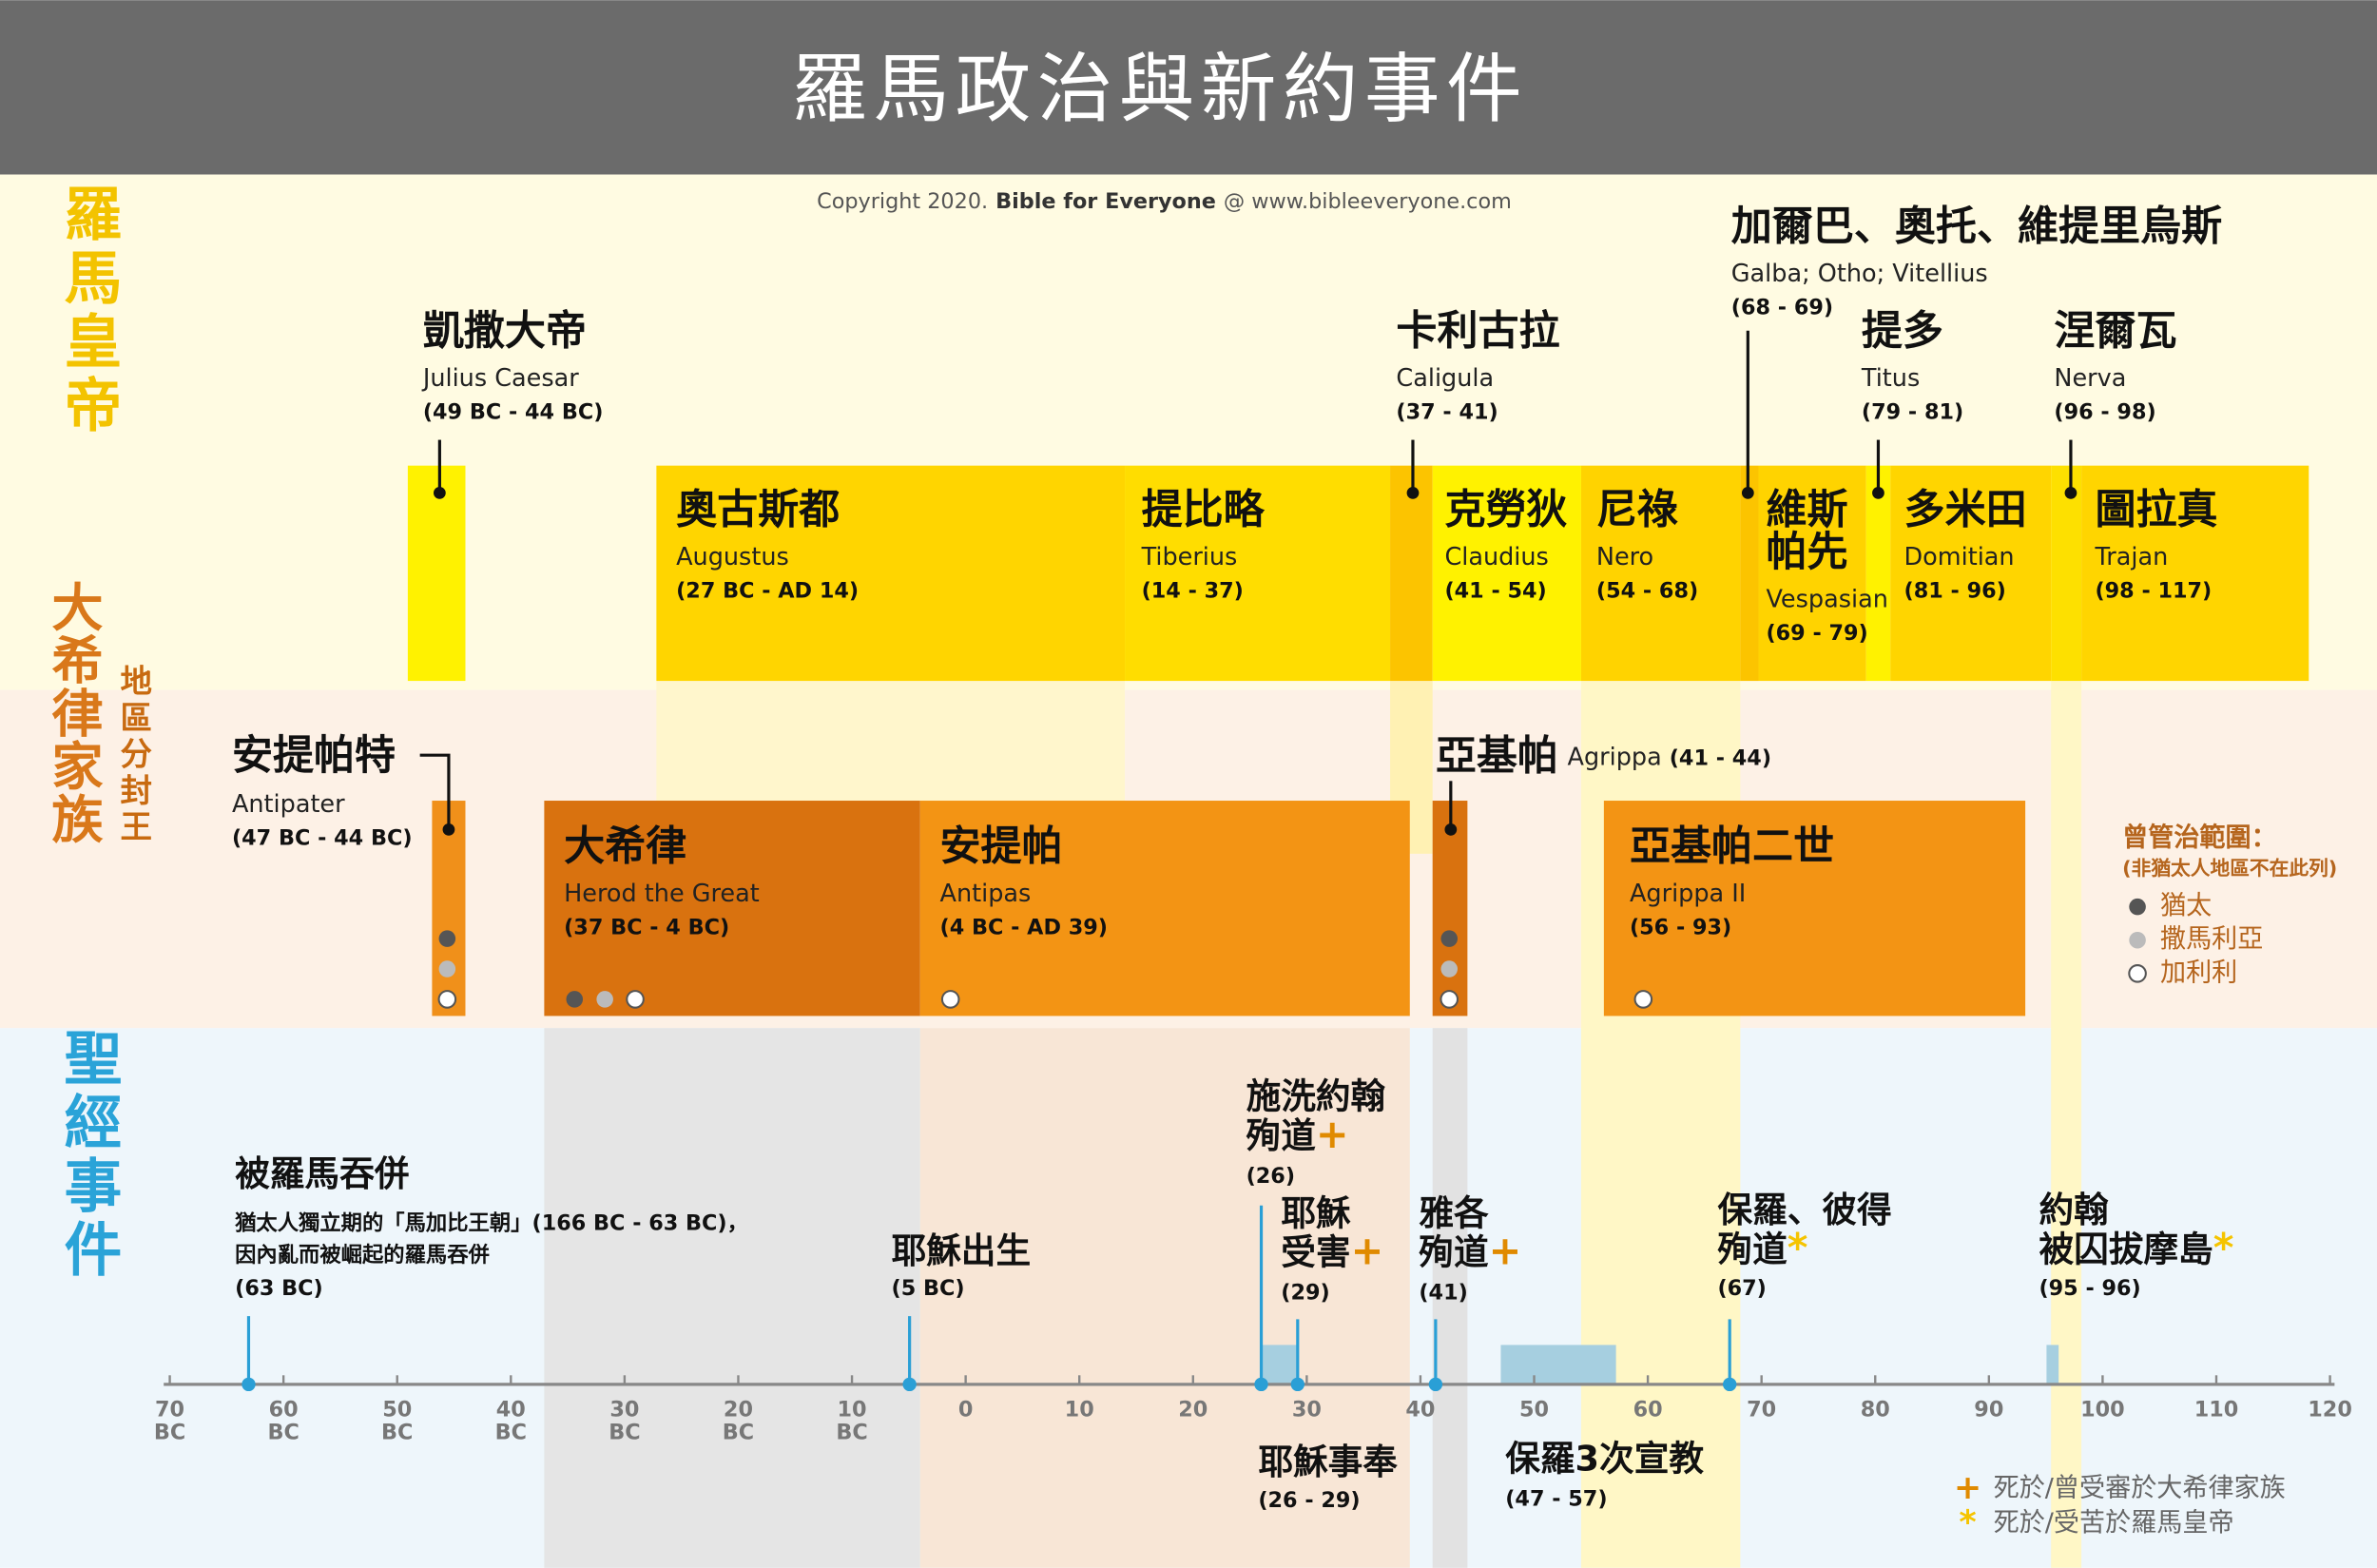 The height and width of the screenshot is (1568, 2377). Describe the element at coordinates (279, 1288) in the screenshot. I see `event-years: (63 BC)` at that location.